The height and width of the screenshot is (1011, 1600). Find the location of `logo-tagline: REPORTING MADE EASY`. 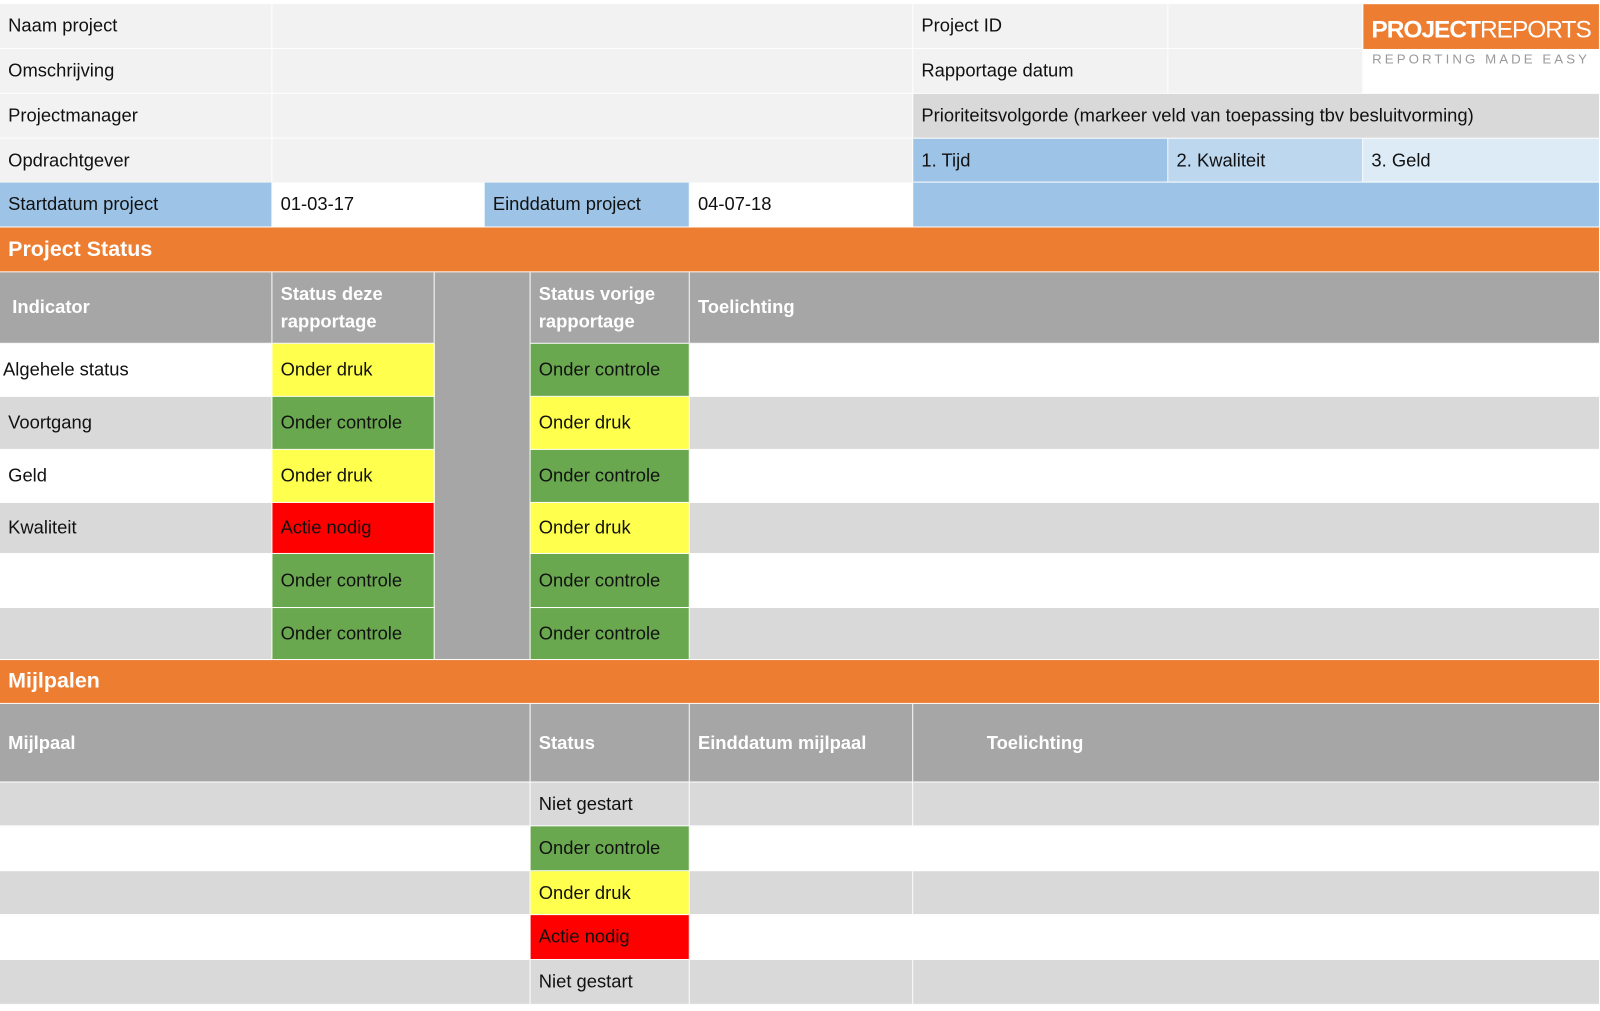

logo-tagline: REPORTING MADE EASY is located at coordinates (1481, 59).